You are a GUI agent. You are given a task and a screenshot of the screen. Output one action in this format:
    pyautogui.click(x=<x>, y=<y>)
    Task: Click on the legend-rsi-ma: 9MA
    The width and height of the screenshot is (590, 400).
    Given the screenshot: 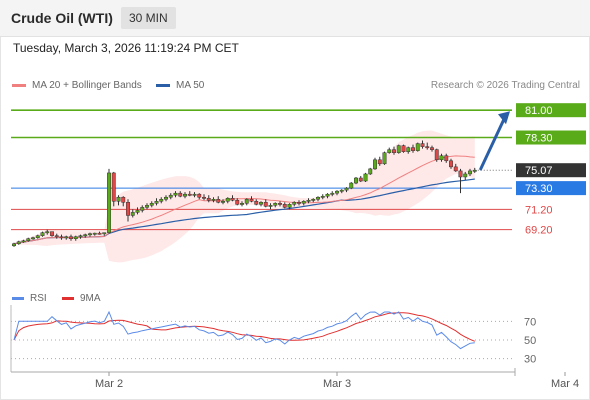 What is the action you would take?
    pyautogui.click(x=81, y=298)
    